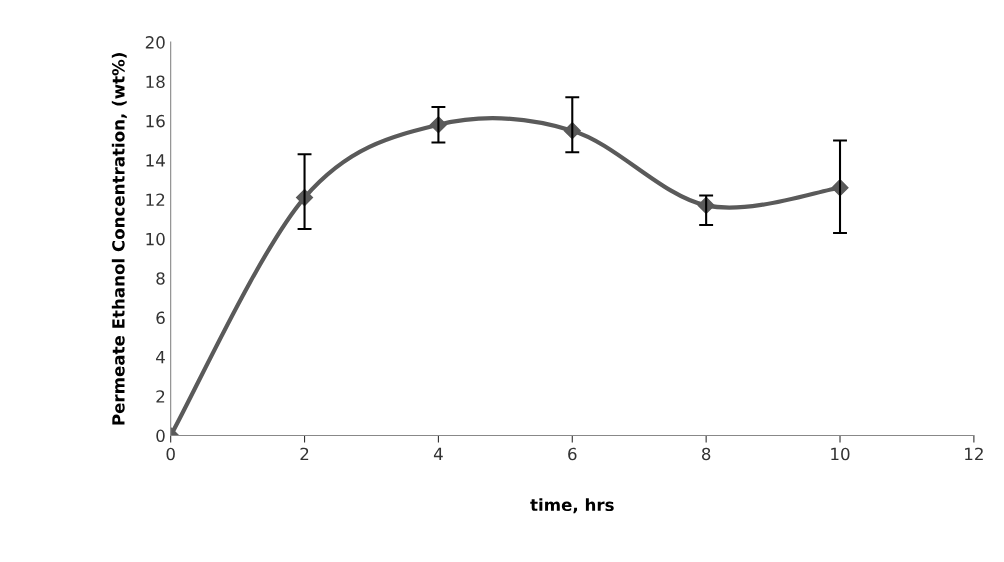  I want to click on x-tick-label: 0, so click(170, 454).